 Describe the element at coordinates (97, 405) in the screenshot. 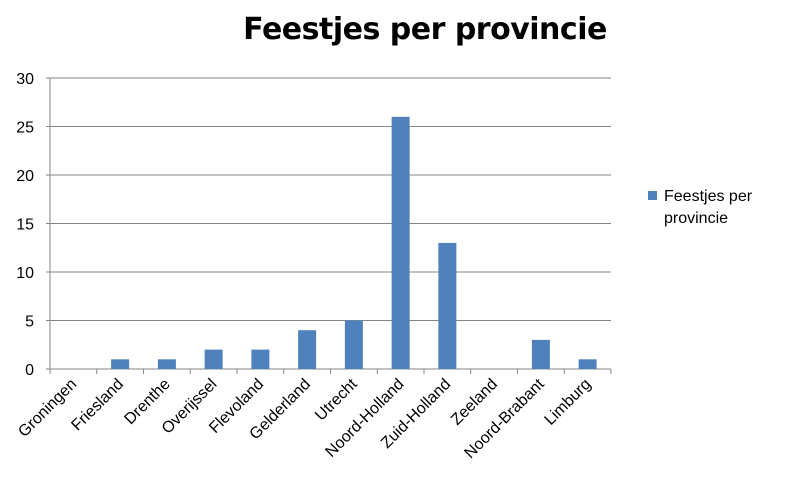

I see `x-tick-label: Friesland` at that location.